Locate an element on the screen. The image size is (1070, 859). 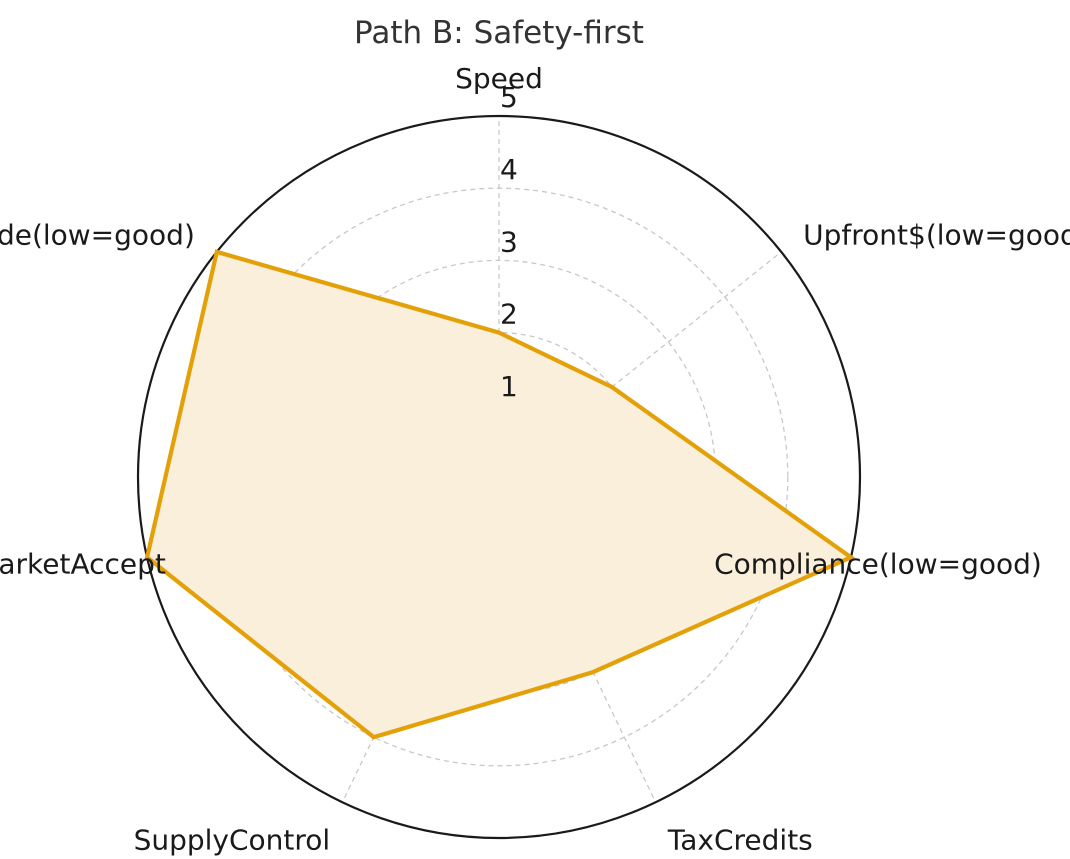
r-tick-label-2: 2 is located at coordinates (509, 314).